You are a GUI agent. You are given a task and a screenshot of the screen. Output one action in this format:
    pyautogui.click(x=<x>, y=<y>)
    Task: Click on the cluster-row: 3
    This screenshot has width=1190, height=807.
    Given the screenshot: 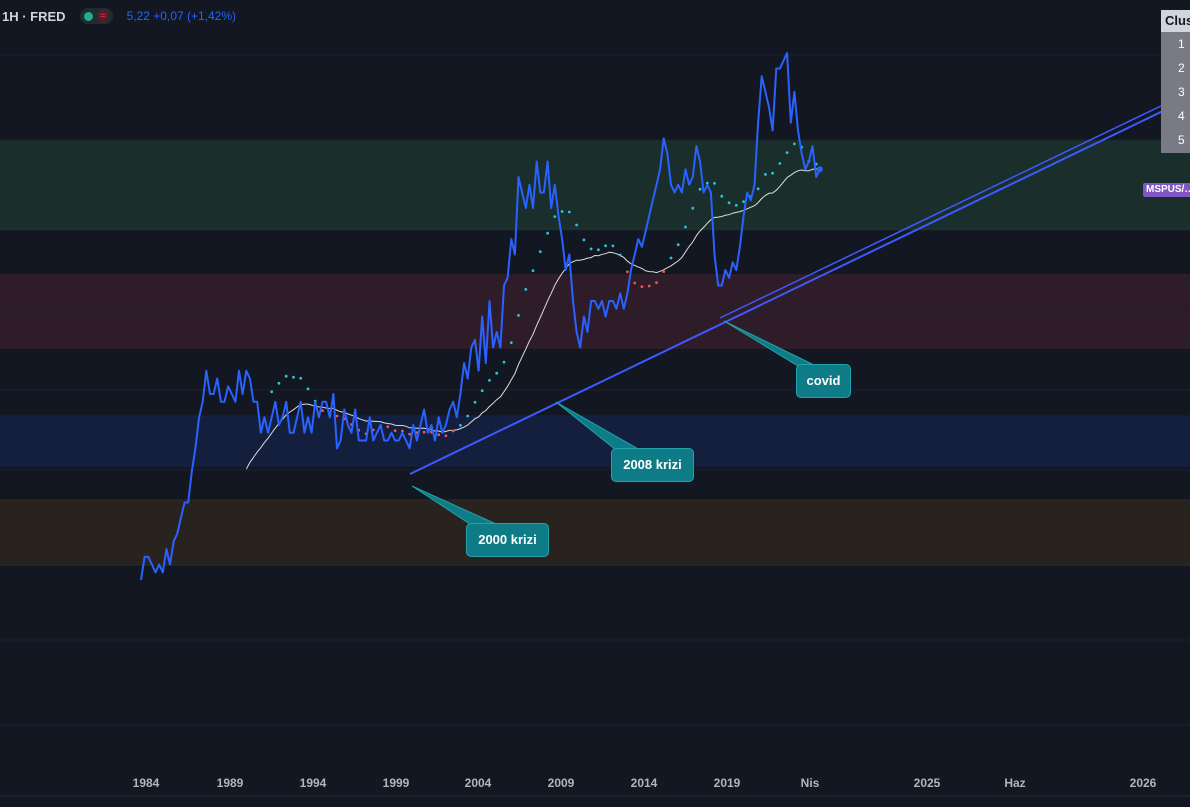 What is the action you would take?
    pyautogui.click(x=1181, y=92)
    